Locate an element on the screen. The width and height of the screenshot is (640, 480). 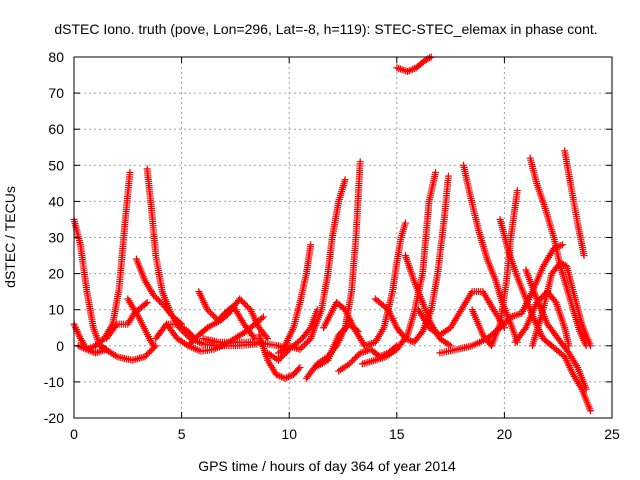
y-tick-label: 20 is located at coordinates (56, 274).